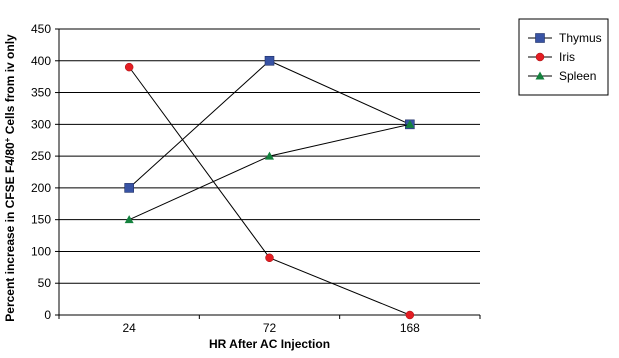 This screenshot has height=358, width=619. Describe the element at coordinates (580, 38) in the screenshot. I see `legend-label-thymus: Thymus` at that location.